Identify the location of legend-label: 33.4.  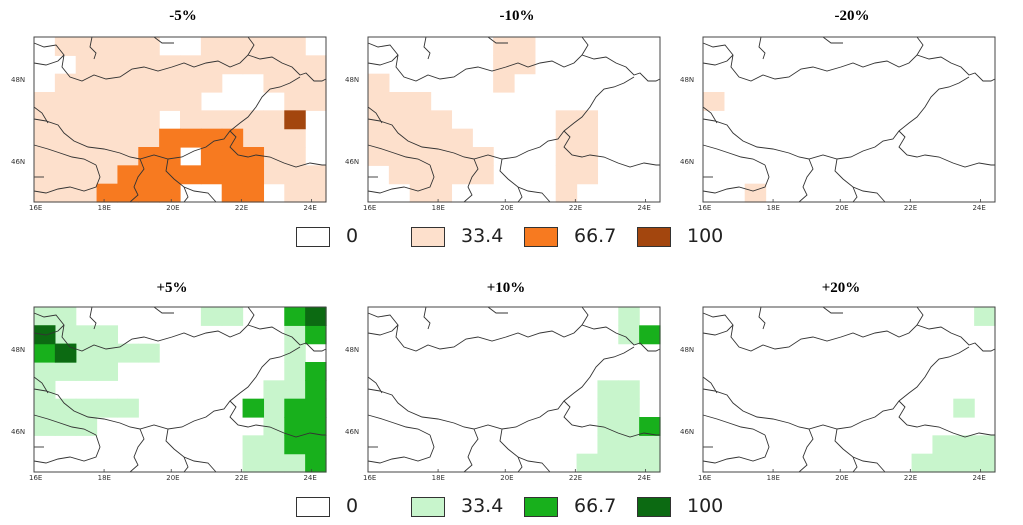
(482, 236).